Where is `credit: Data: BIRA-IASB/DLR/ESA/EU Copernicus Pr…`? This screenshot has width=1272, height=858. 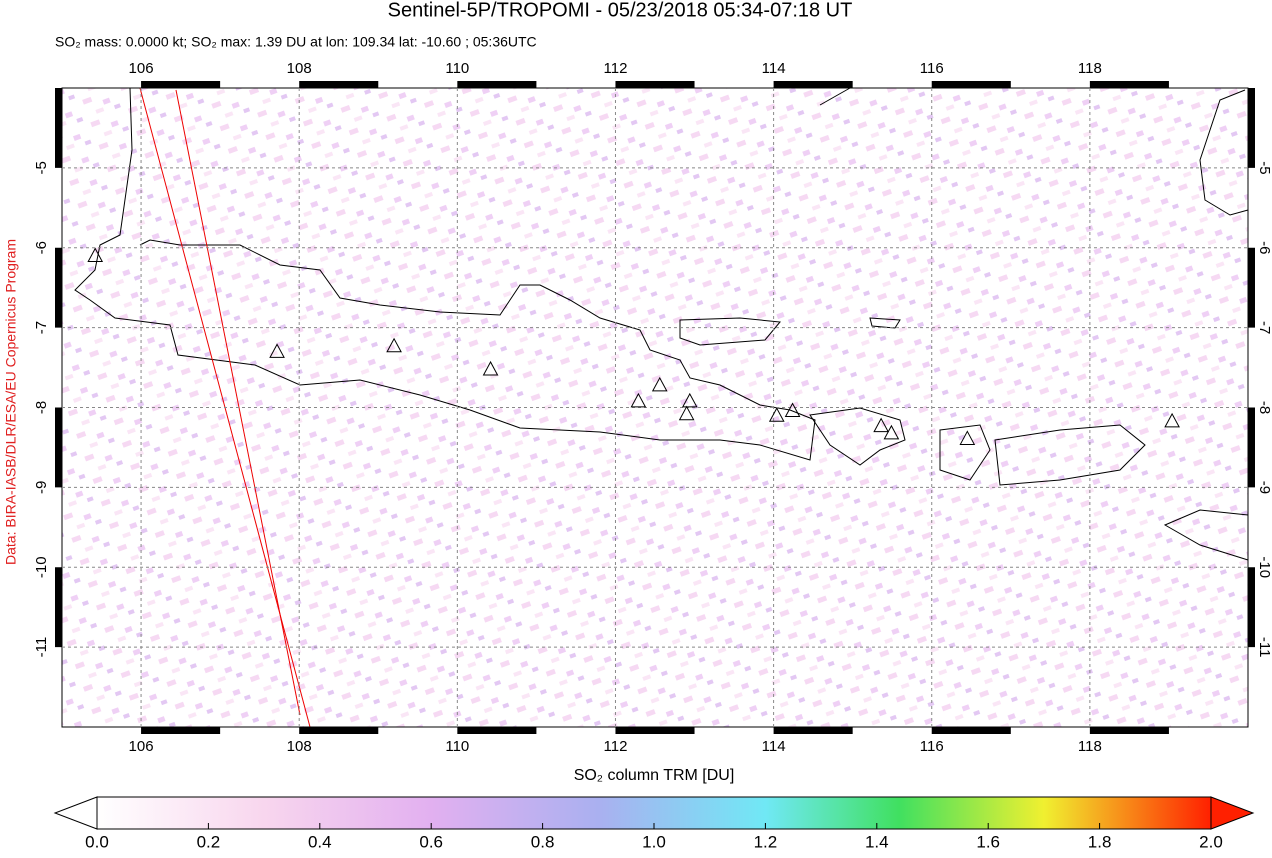
credit: Data: BIRA-IASB/DLR/ESA/EU Copernicus Pr… is located at coordinates (11, 402).